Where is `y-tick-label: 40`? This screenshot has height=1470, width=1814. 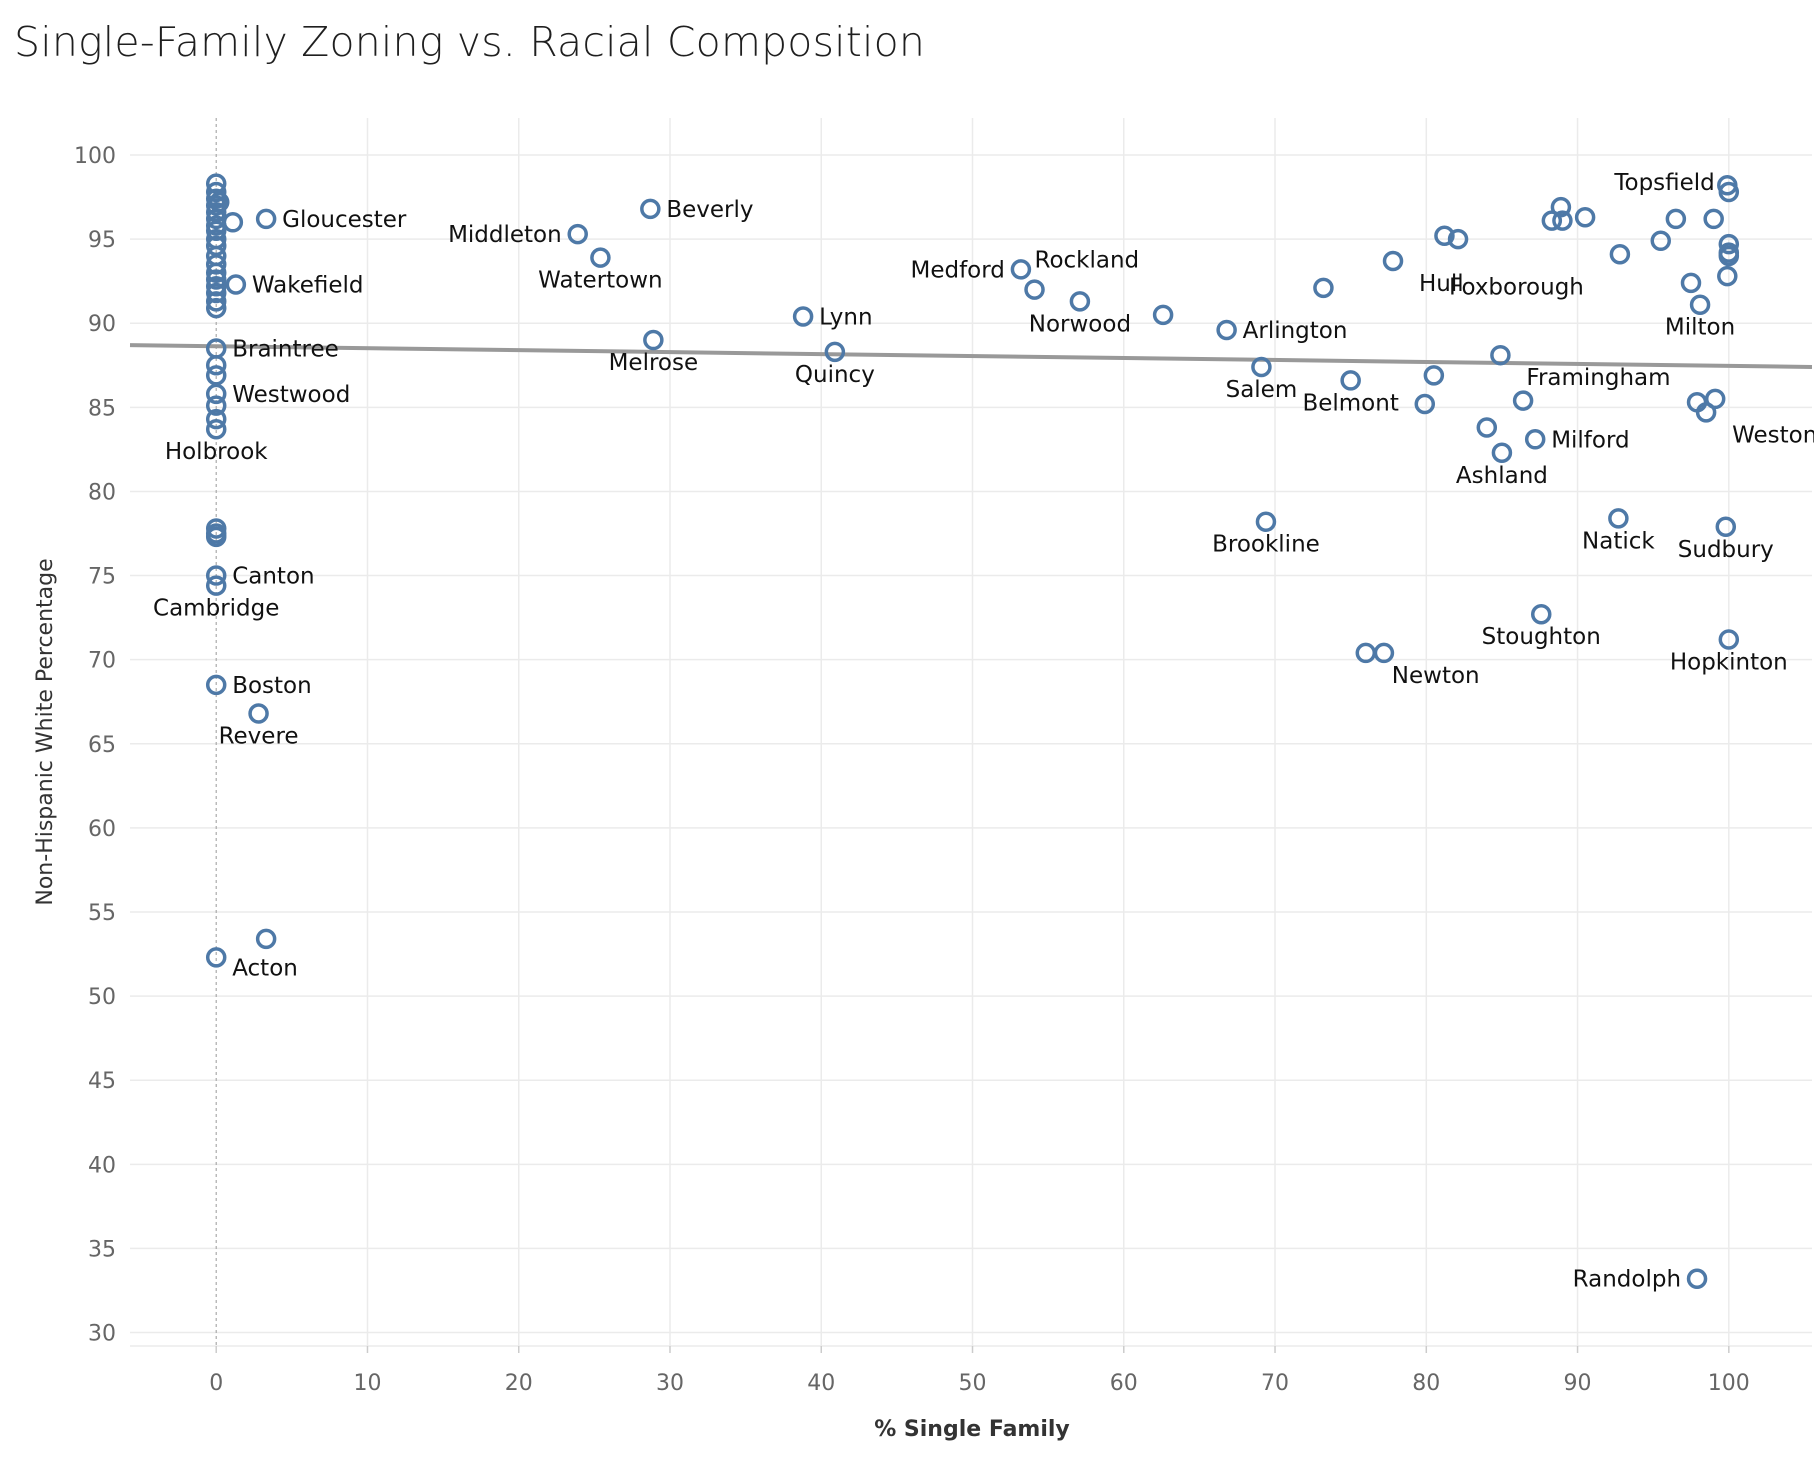
y-tick-label: 40 is located at coordinates (102, 1165).